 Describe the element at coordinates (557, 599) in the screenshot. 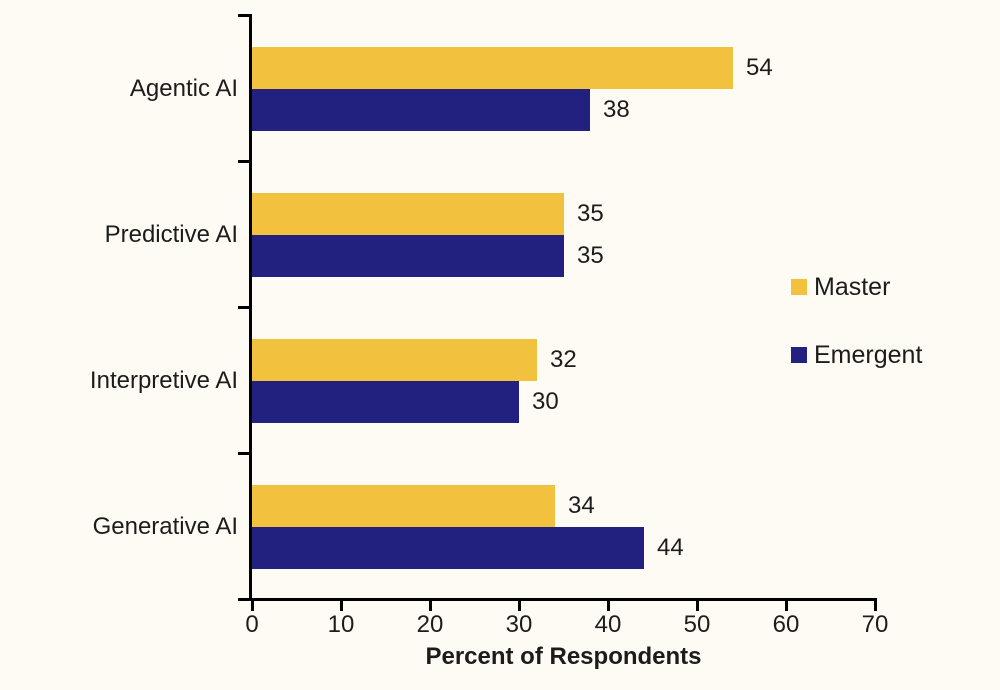

I see `x-axis-line` at that location.